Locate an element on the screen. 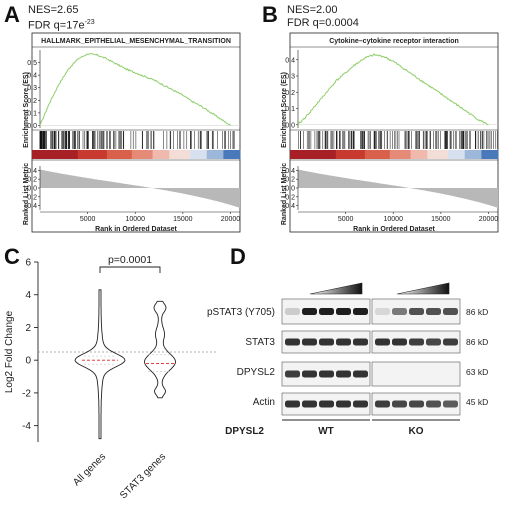  blot-label-actin: Actin is located at coordinates (264, 402).